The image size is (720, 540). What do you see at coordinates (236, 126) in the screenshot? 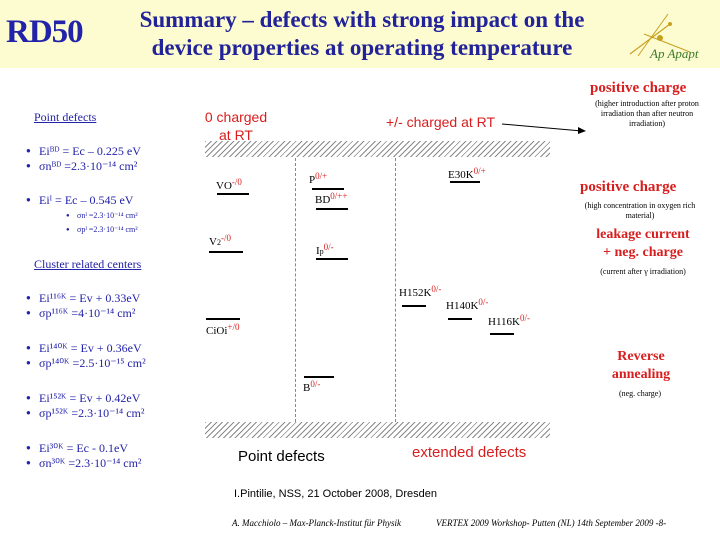
I see `zero-charged-label: 0 charged at RT` at bounding box center [236, 126].